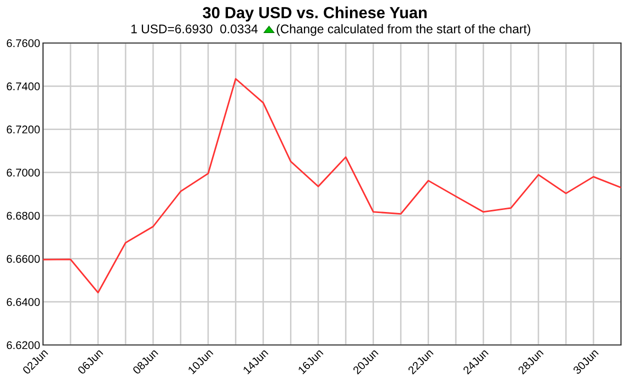 This screenshot has height=378, width=630. What do you see at coordinates (23, 130) in the screenshot?
I see `y-tick-label: 6.7200` at bounding box center [23, 130].